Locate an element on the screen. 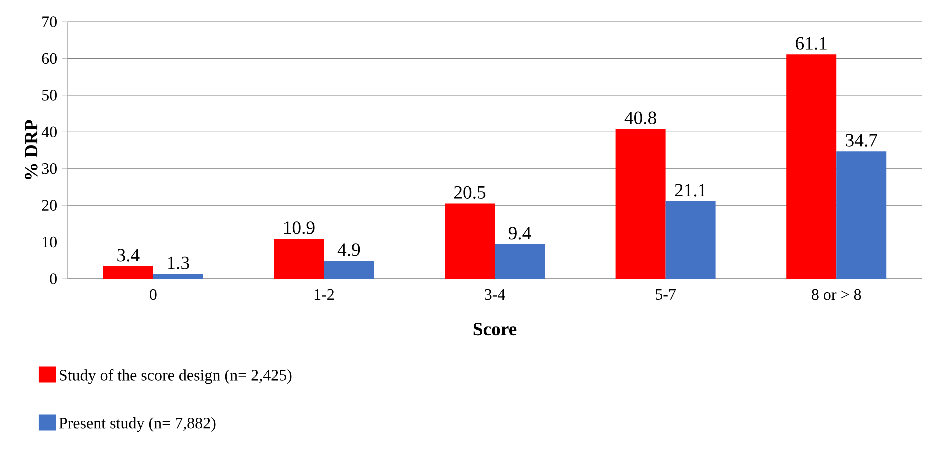 This screenshot has height=453, width=927. data-label: 1.3 is located at coordinates (179, 263).